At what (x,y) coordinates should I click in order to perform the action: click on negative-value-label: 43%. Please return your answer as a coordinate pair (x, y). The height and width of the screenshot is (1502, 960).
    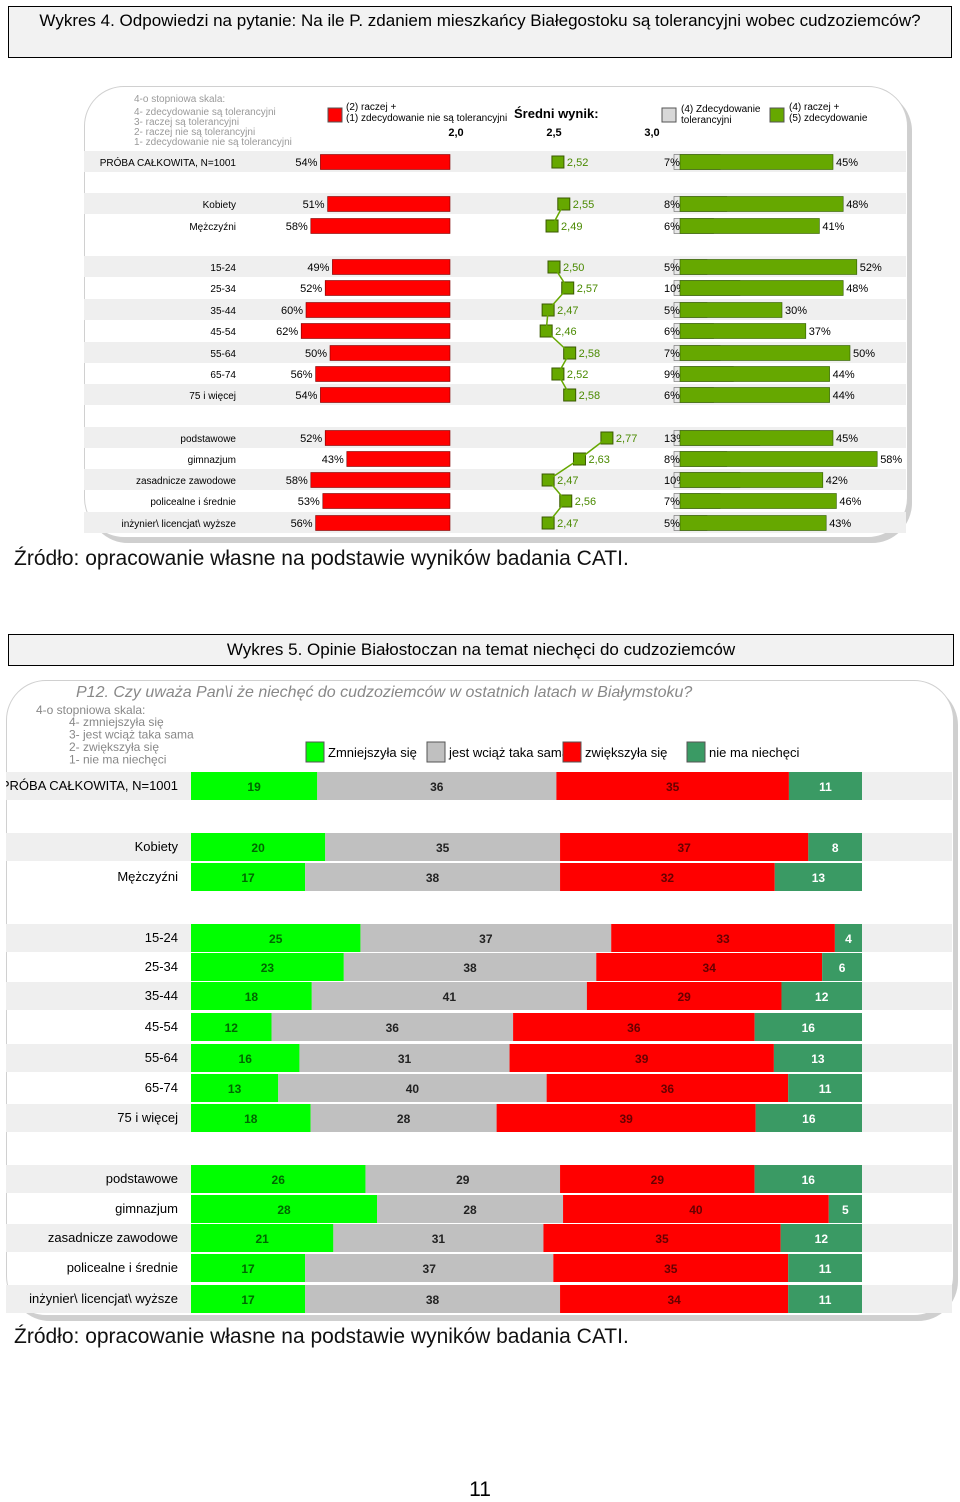
    Looking at the image, I should click on (333, 460).